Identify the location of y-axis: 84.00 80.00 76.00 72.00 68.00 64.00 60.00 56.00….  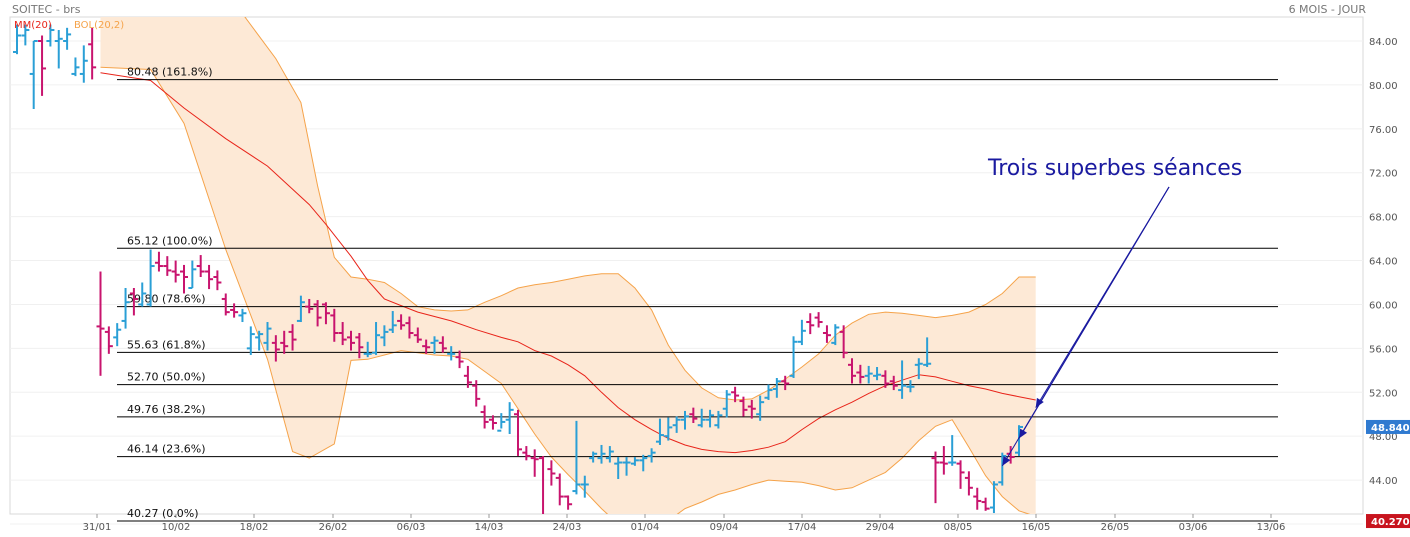
(1388, 284).